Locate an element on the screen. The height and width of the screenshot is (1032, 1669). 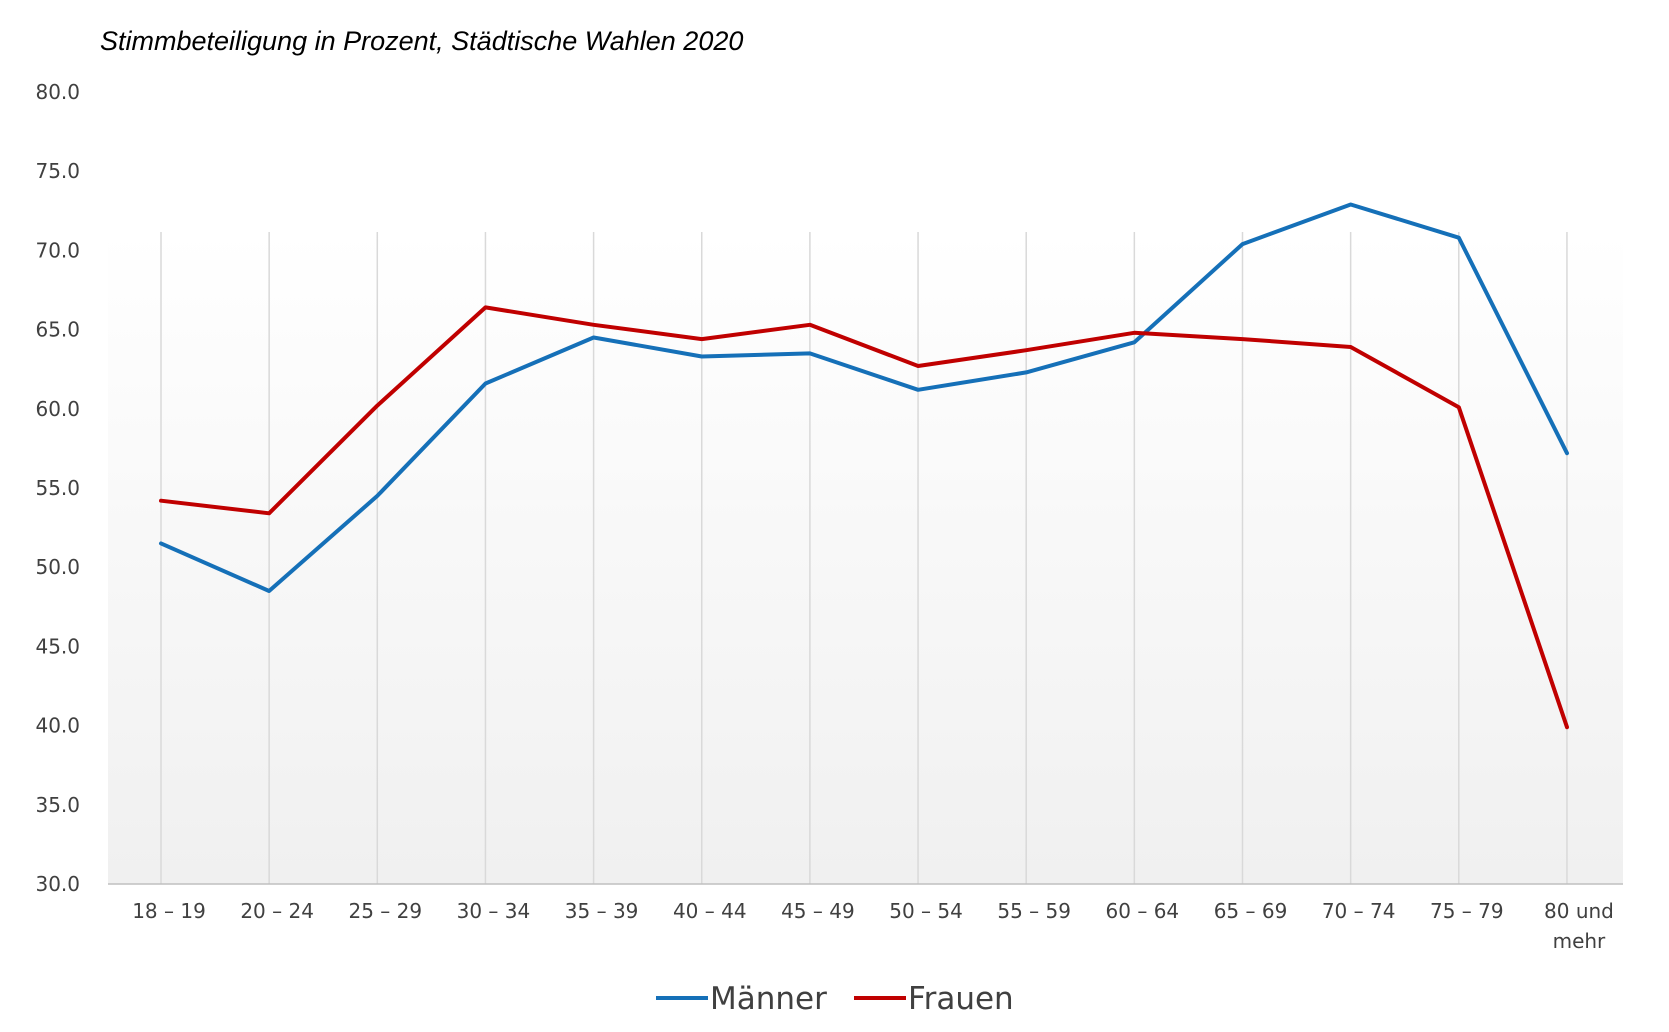
x-tick-label: 40 – 44 is located at coordinates (710, 911).